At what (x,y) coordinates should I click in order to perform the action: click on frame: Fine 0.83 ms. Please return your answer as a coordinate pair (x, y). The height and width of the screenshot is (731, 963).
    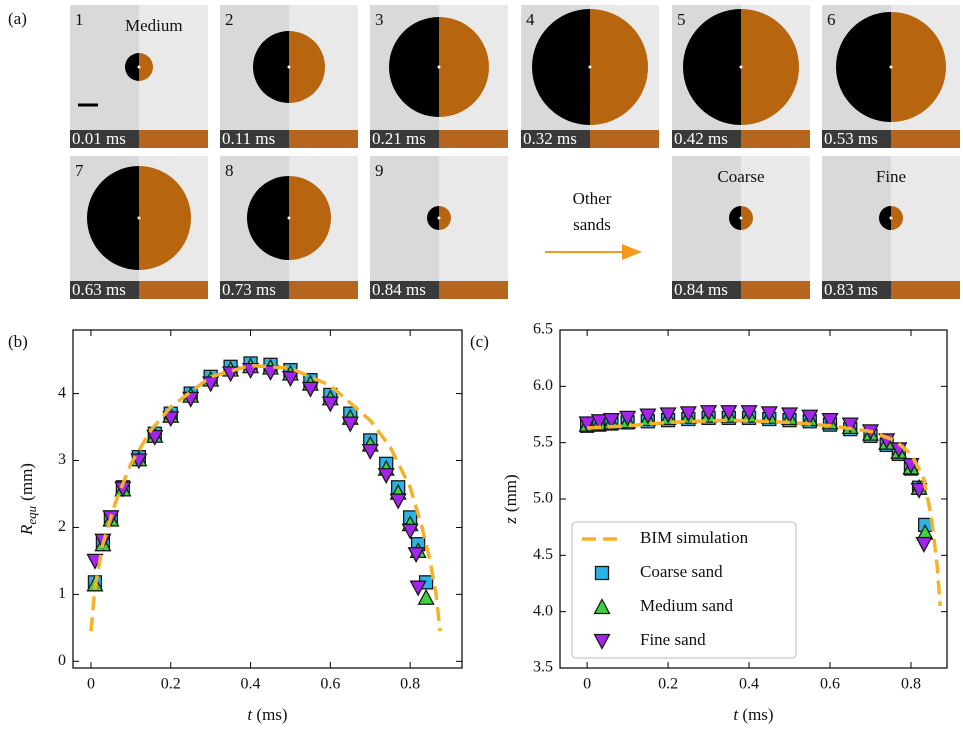
    Looking at the image, I should click on (891, 227).